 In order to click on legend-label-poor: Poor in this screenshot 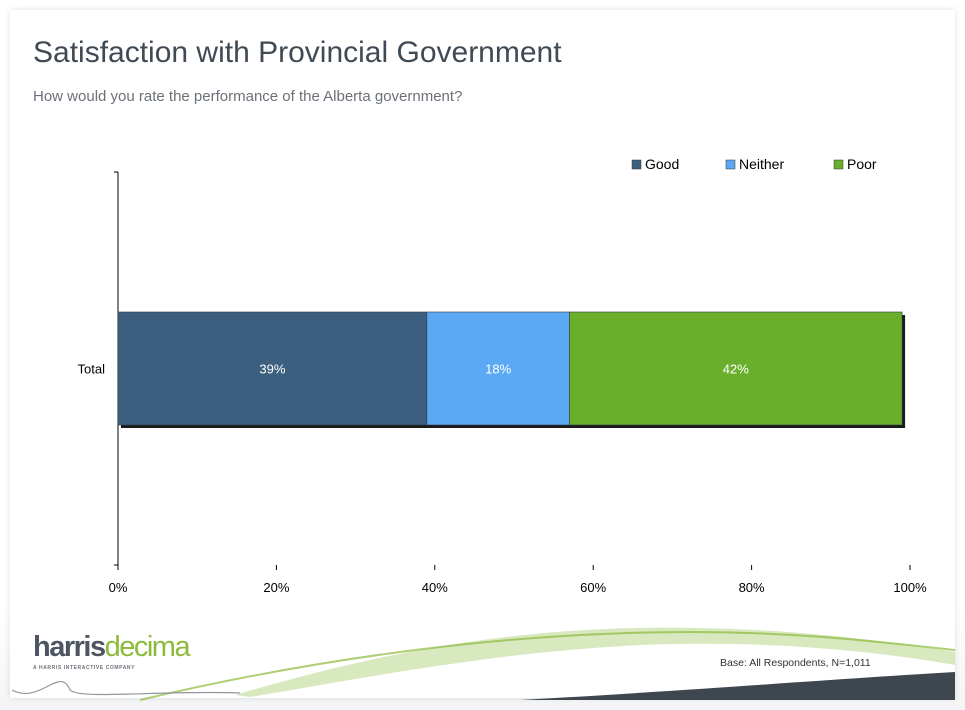, I will do `click(862, 164)`.